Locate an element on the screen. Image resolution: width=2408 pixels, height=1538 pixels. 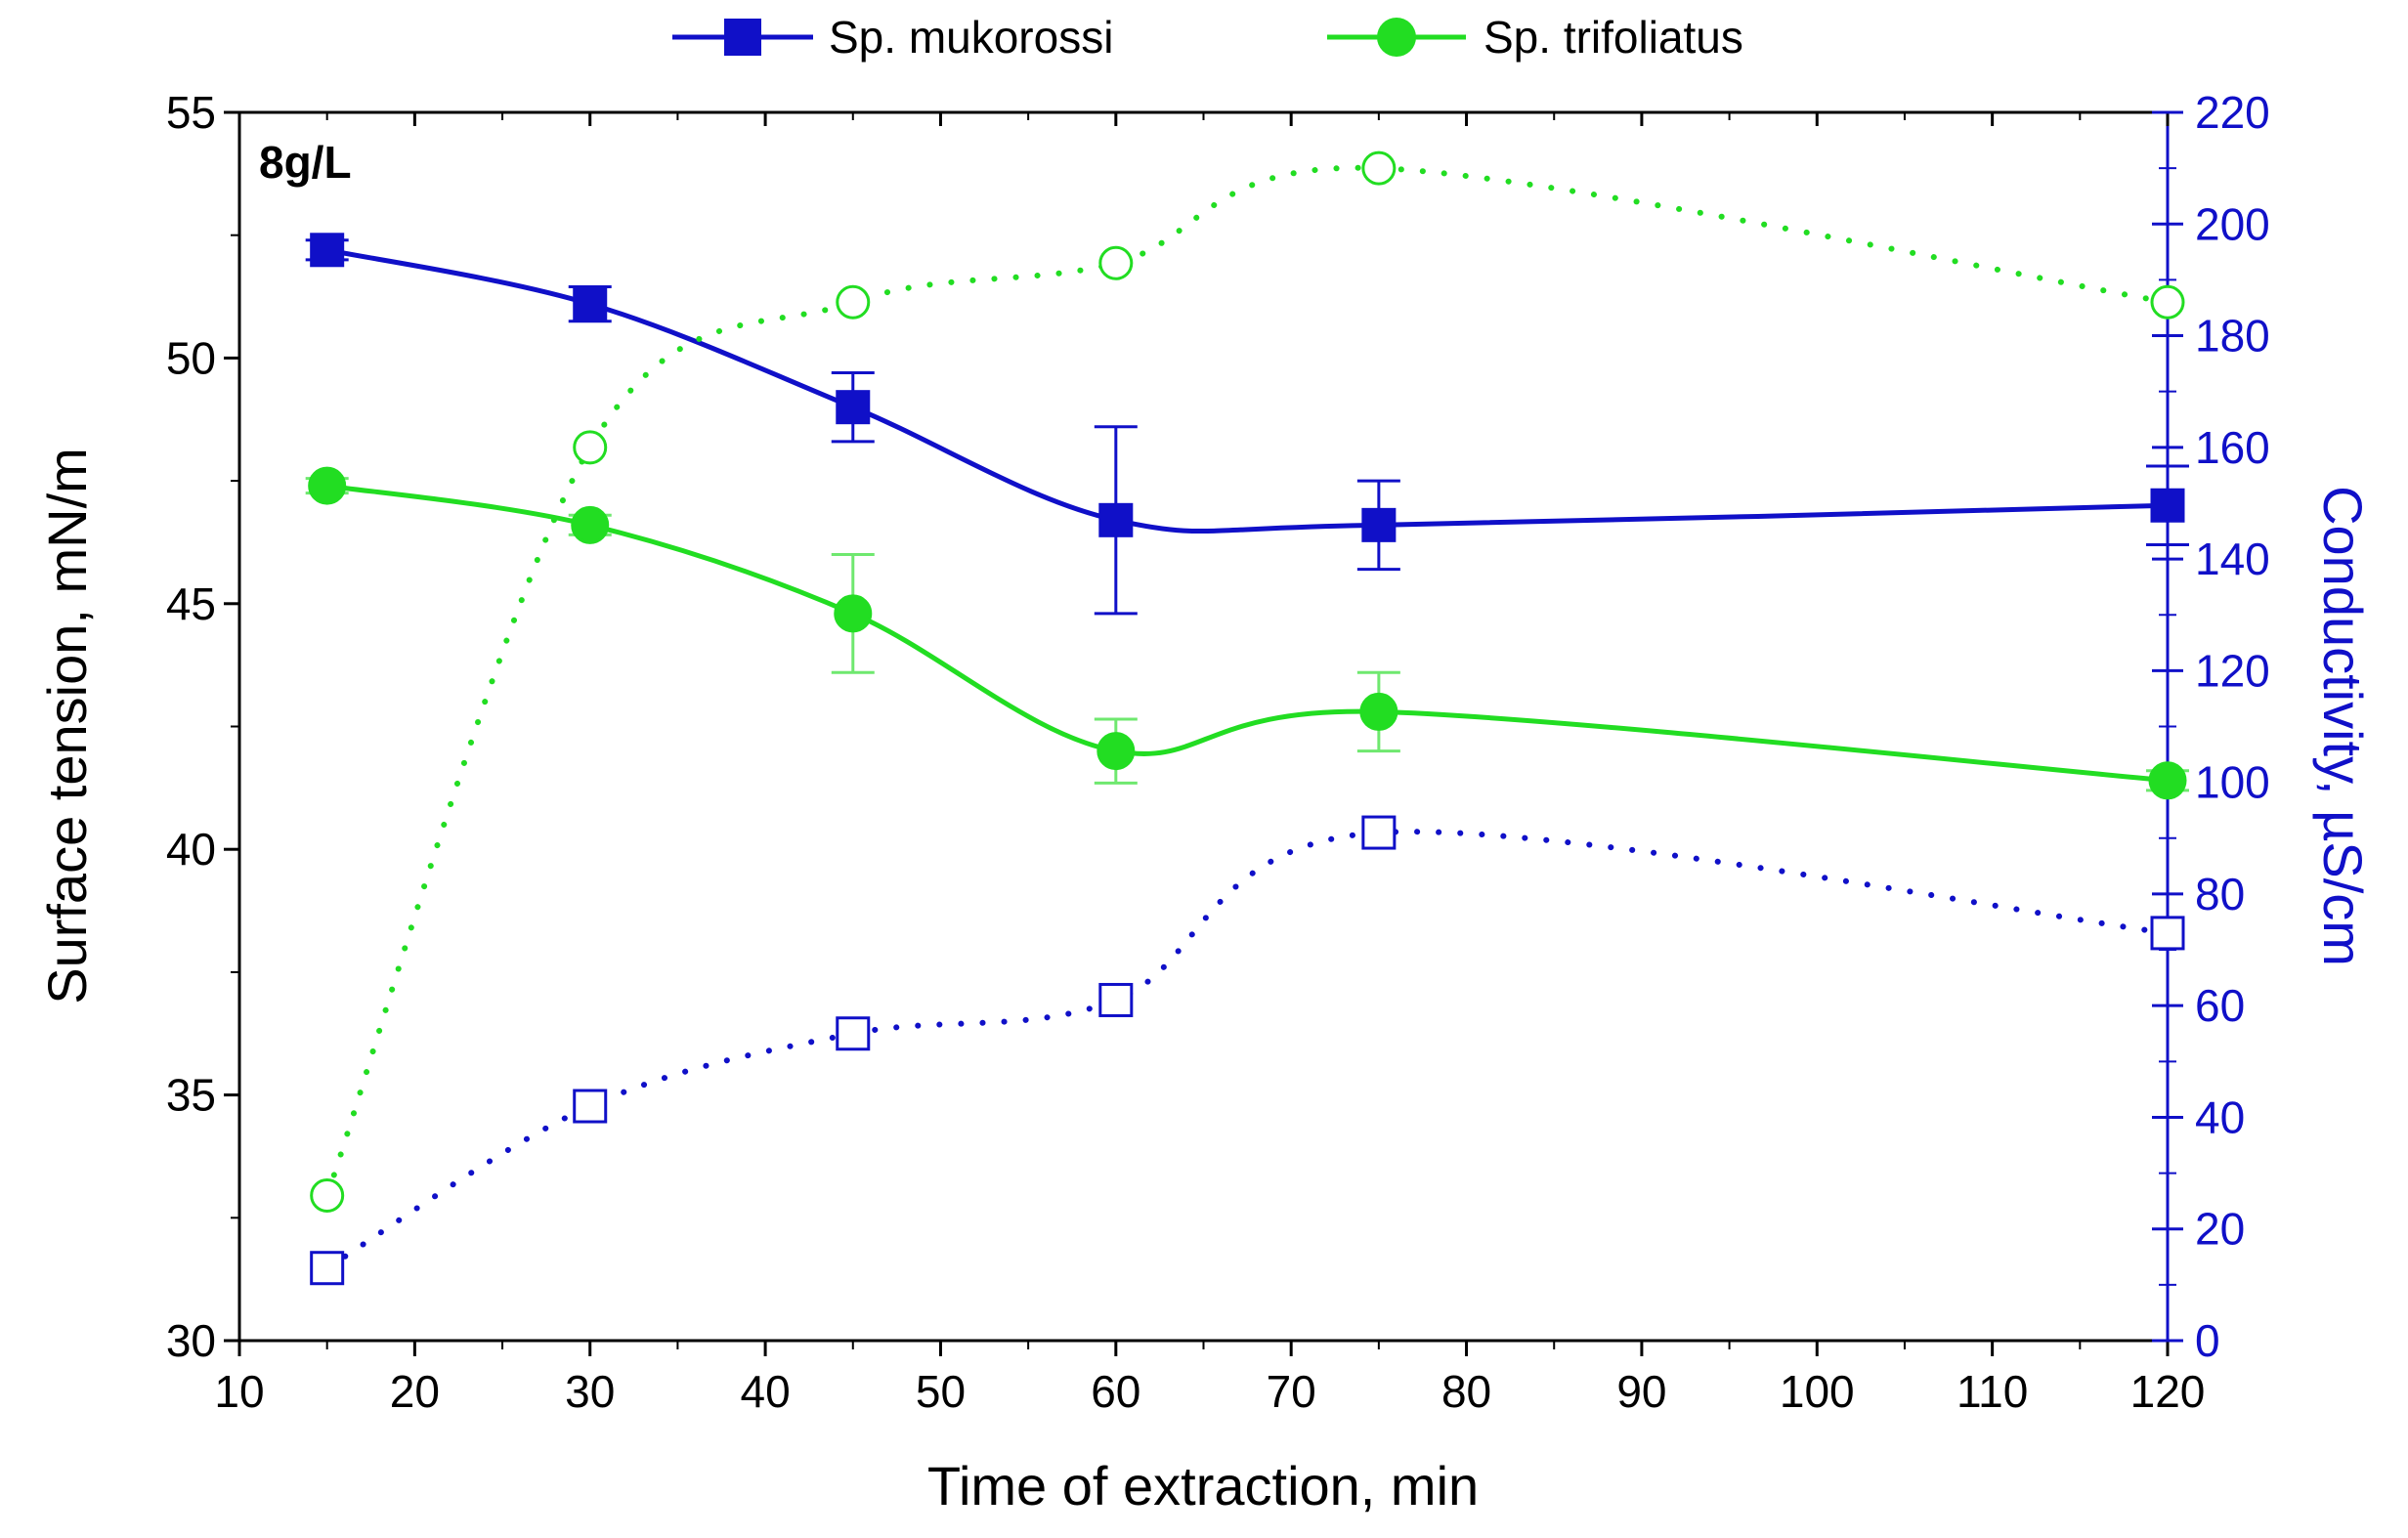
x-tick-label: 40 is located at coordinates (766, 1391).